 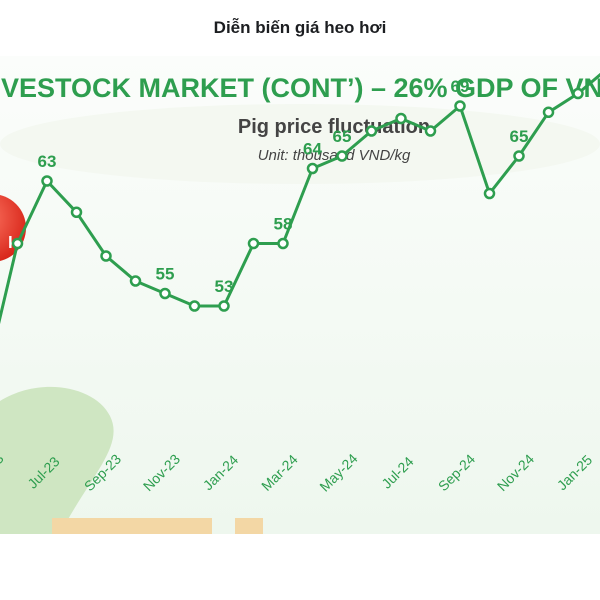 What do you see at coordinates (334, 155) in the screenshot?
I see `chart-subtitle: Unit: thousand VND/kg` at bounding box center [334, 155].